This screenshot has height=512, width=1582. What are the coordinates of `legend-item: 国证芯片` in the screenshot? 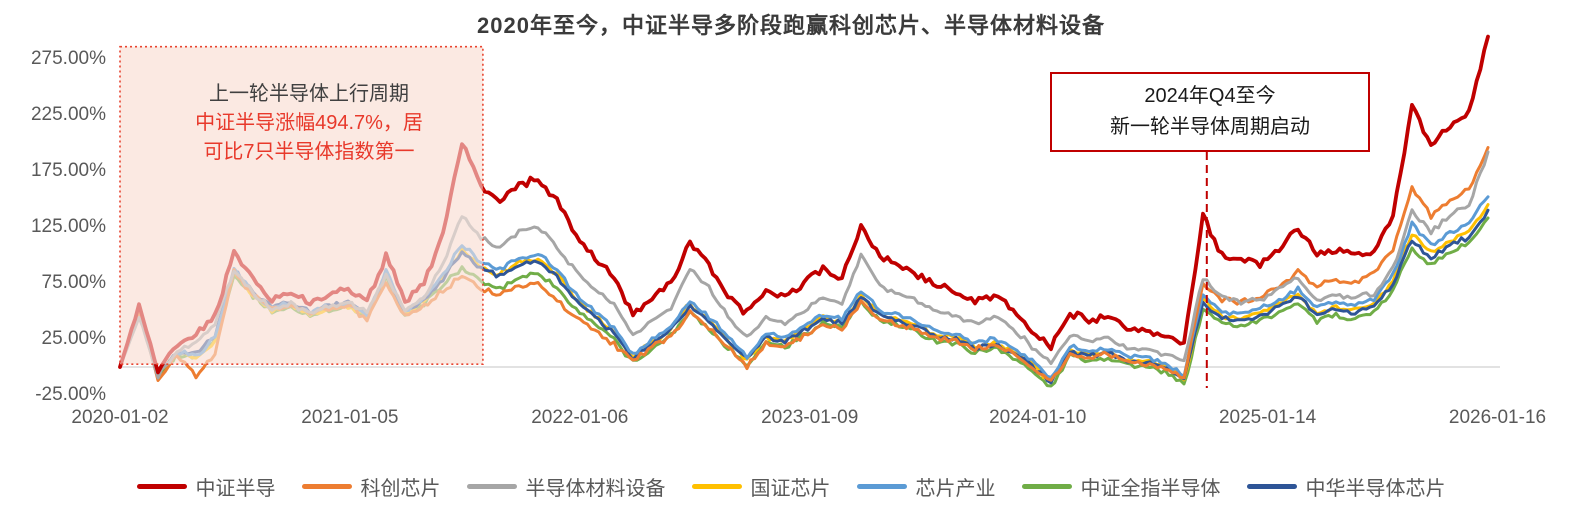 It's located at (761, 486).